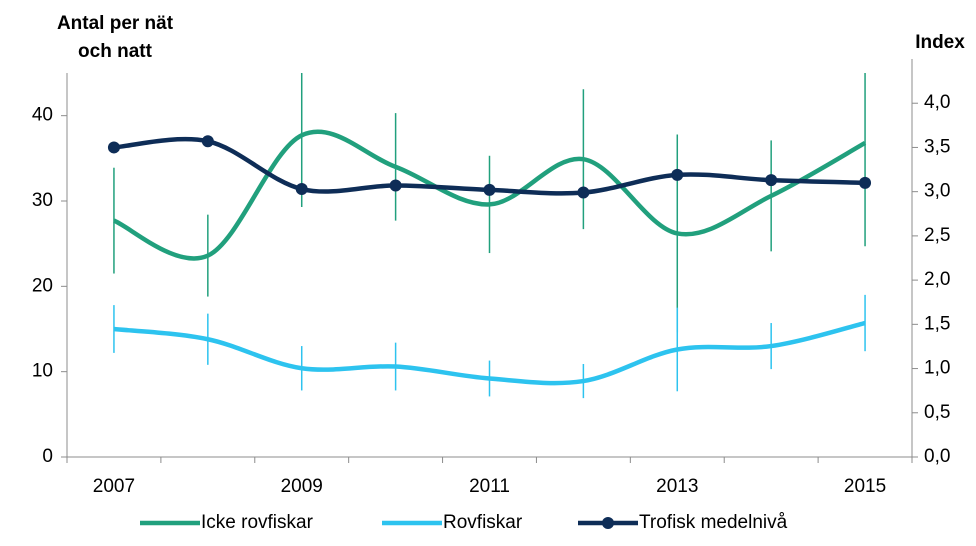  Describe the element at coordinates (115, 23) in the screenshot. I see `y-axis-title: Antal per nät` at that location.